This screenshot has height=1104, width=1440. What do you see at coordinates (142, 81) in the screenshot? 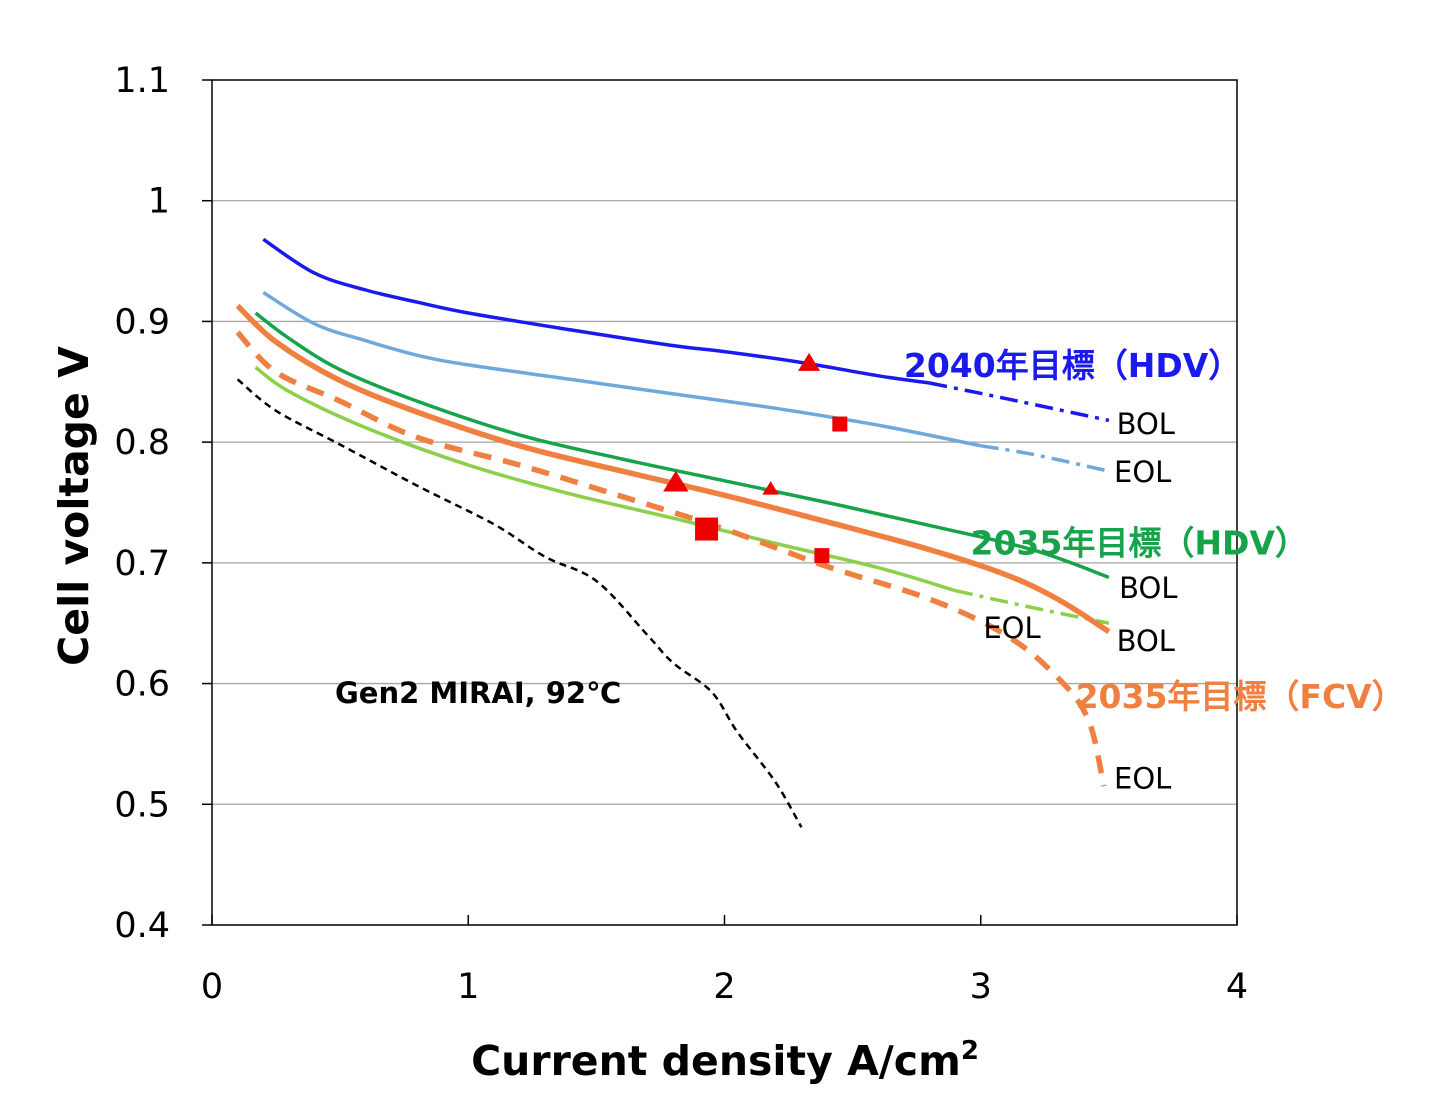
I see `y-tick-label-7: 1.1` at bounding box center [142, 81].